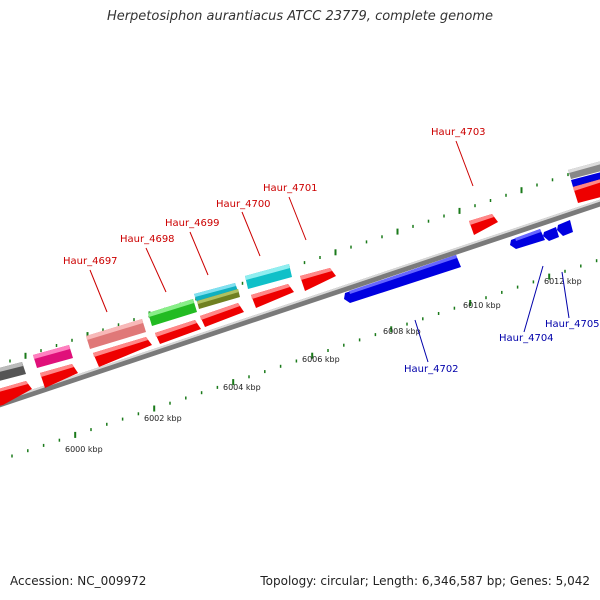 This screenshot has height=600, width=600. I want to click on gene-label: Haur_4702, so click(431, 369).